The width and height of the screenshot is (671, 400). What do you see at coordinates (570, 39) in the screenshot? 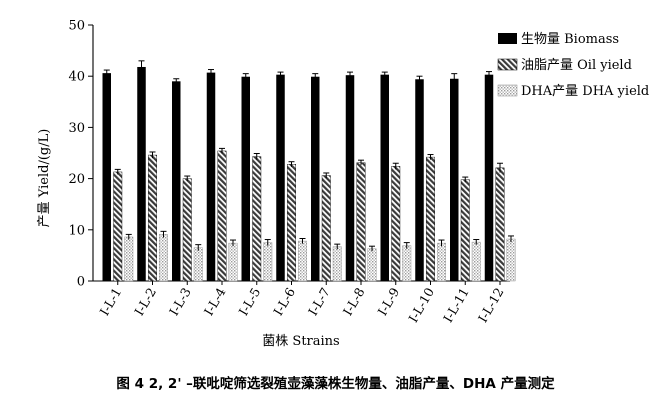
I see `legend-label: 生物量 Biomass` at bounding box center [570, 39].